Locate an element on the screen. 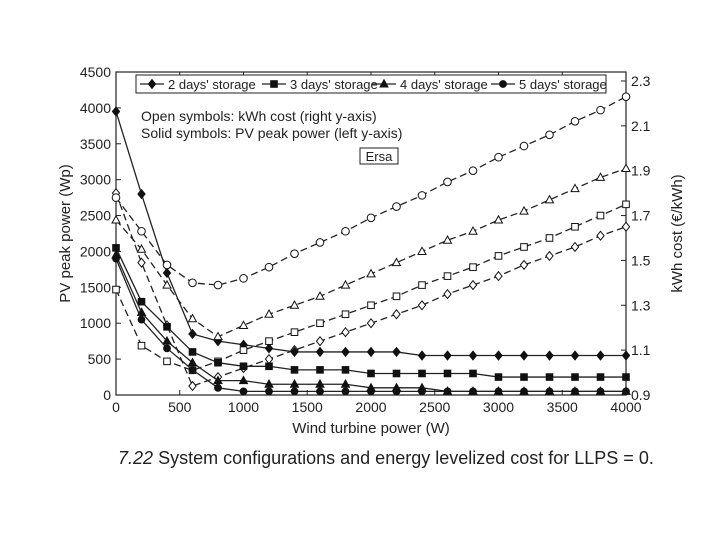 This screenshot has height=540, width=720. x-tick-label: 4000 is located at coordinates (625, 407).